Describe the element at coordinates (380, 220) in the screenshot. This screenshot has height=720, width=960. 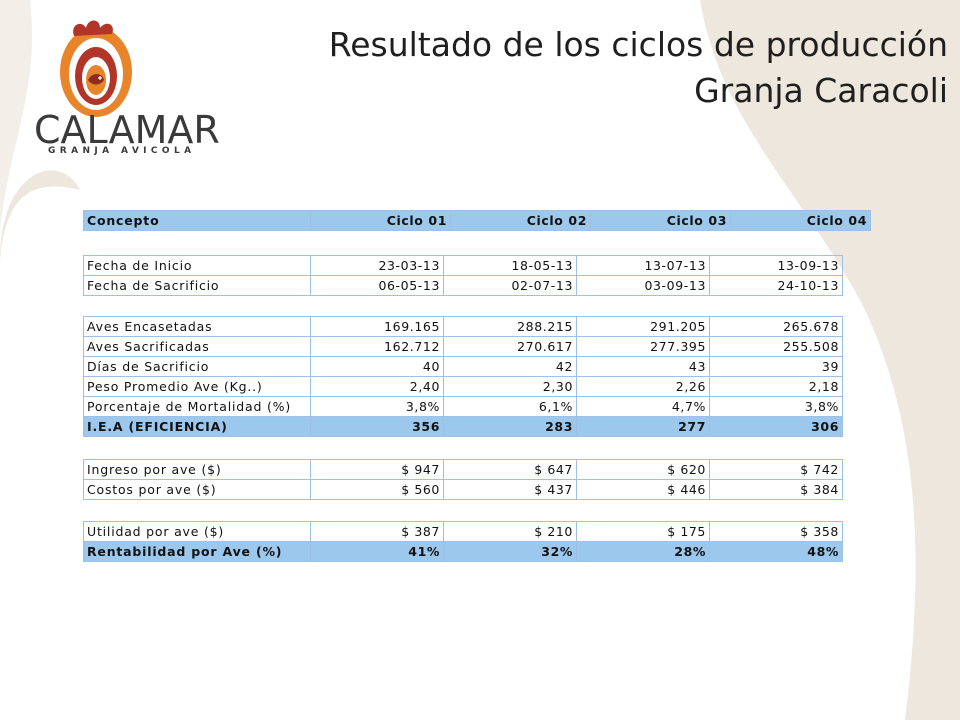
I see `header-ciclo-01: Ciclo 01` at that location.